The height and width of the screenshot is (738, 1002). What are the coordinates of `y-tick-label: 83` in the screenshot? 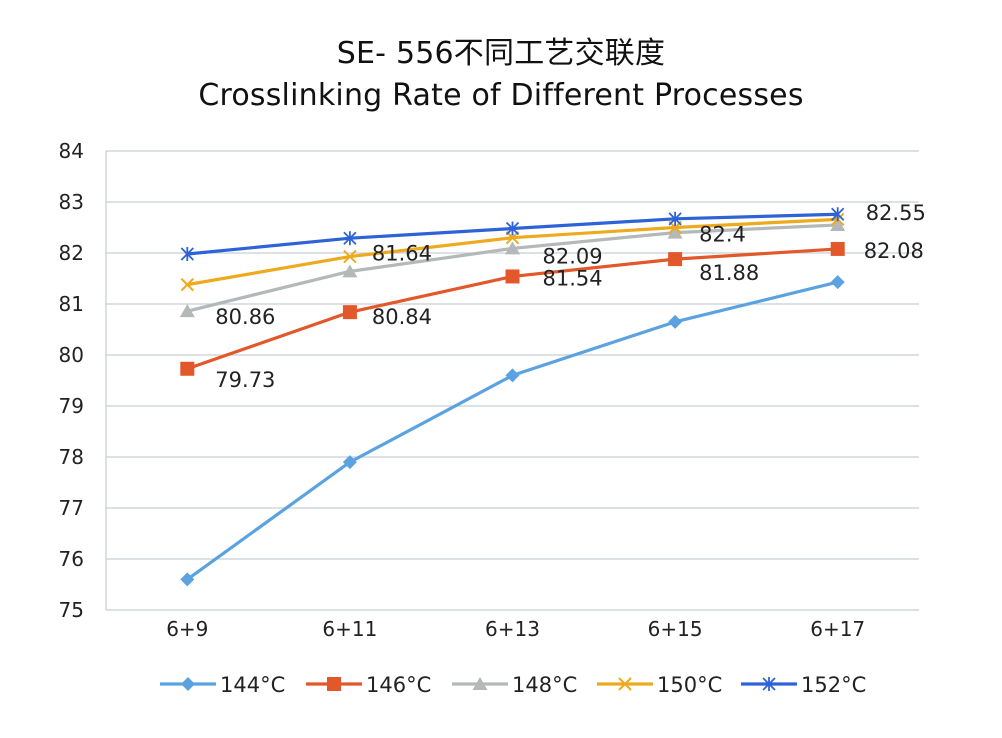 It's located at (71, 202).